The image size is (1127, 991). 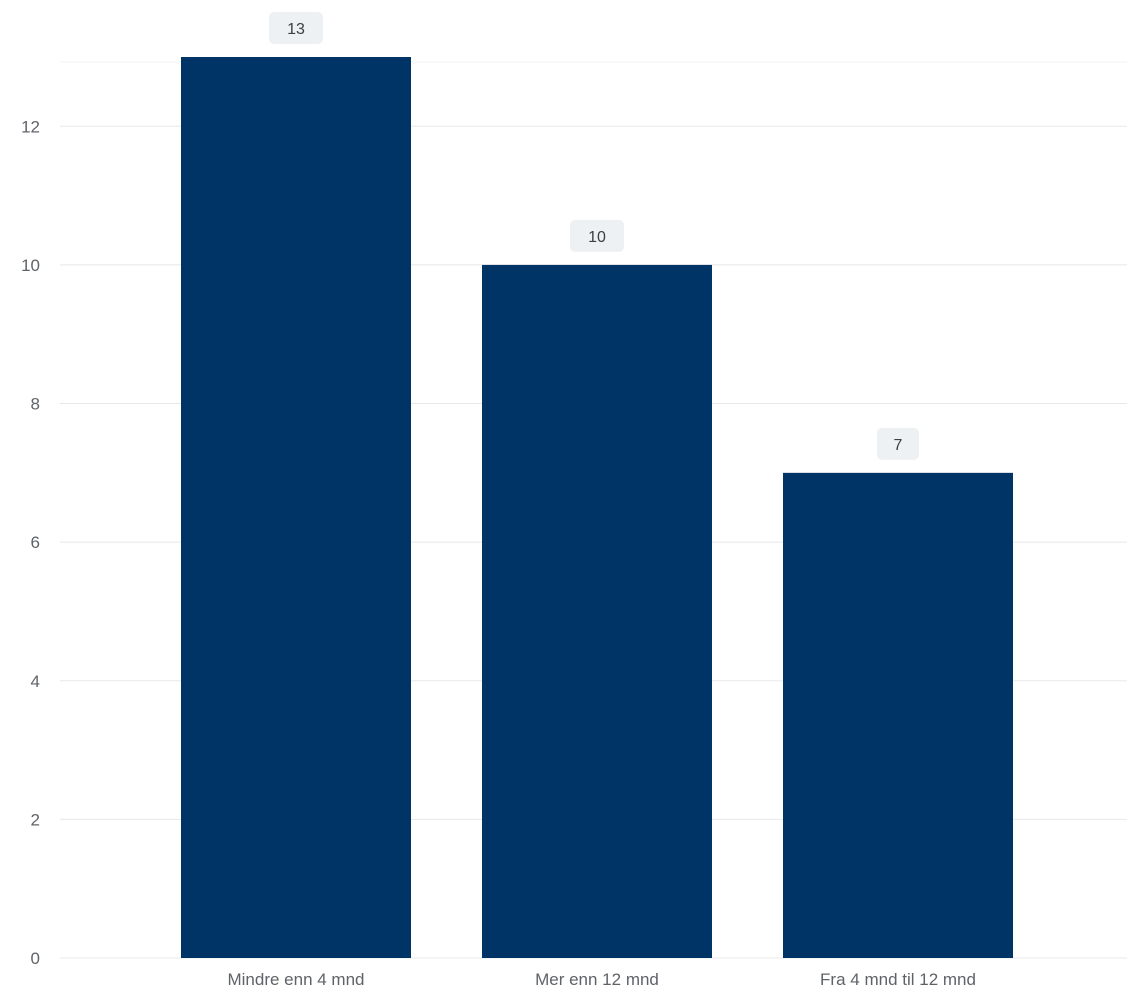 I want to click on x-category-label: Fra 4 mnd til 12 mnd, so click(x=898, y=979).